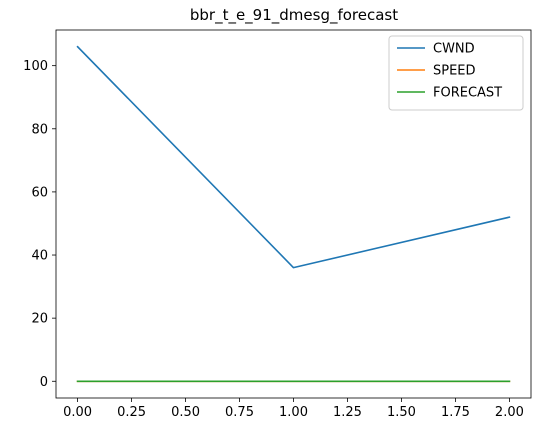  I want to click on x-tick-label: 0.00, so click(77, 412).